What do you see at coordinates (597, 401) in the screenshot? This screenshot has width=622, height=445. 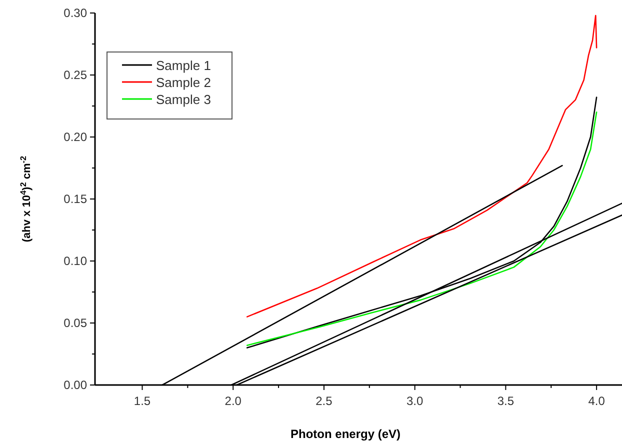 I see `x-tick-label: 4.0` at bounding box center [597, 401].